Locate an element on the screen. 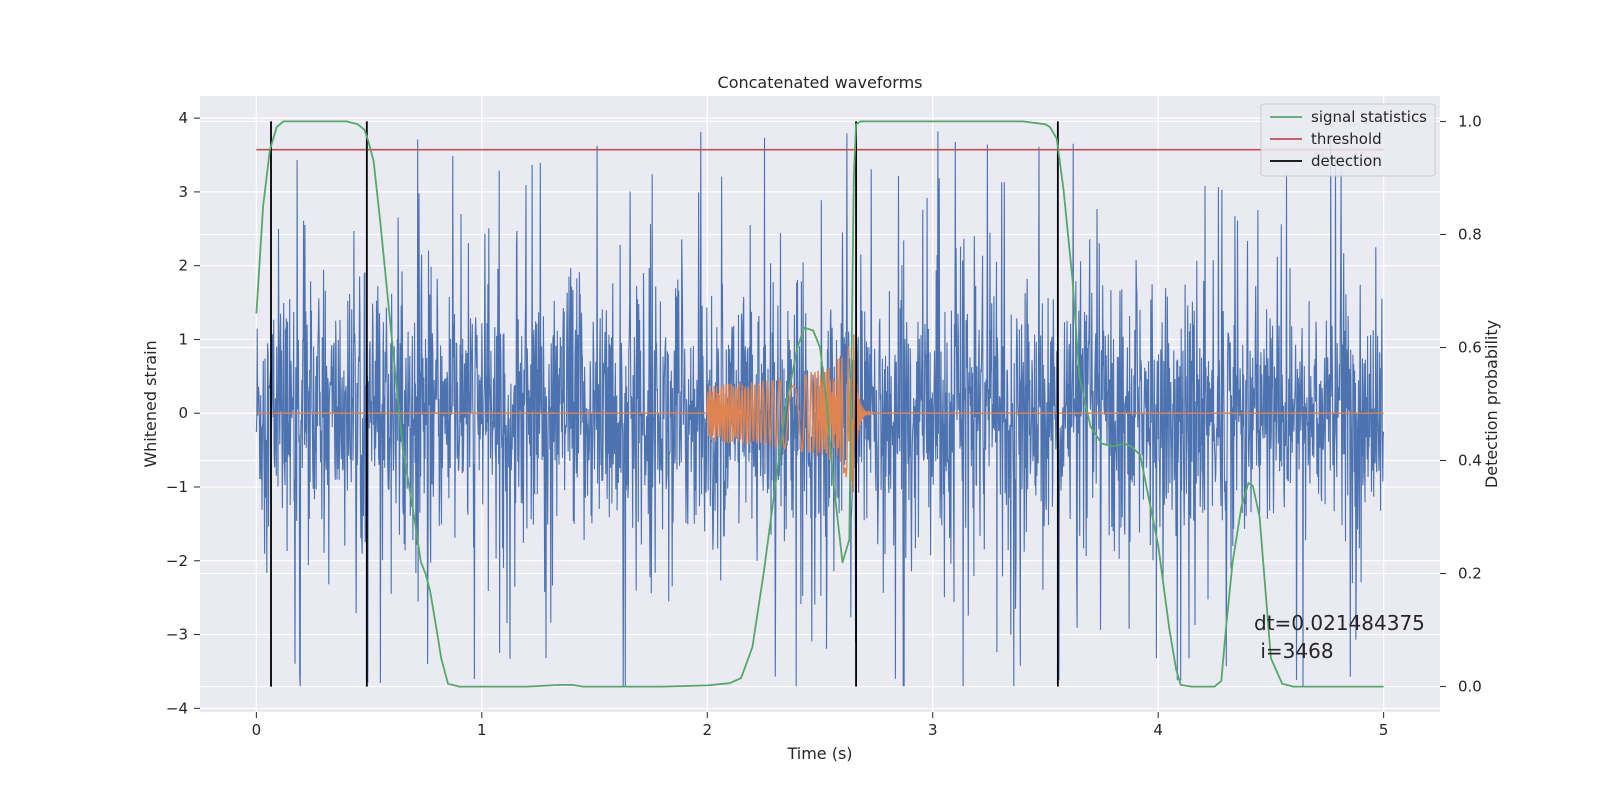 The image size is (1600, 800). y2-tick-label: 1.0 is located at coordinates (1470, 121).